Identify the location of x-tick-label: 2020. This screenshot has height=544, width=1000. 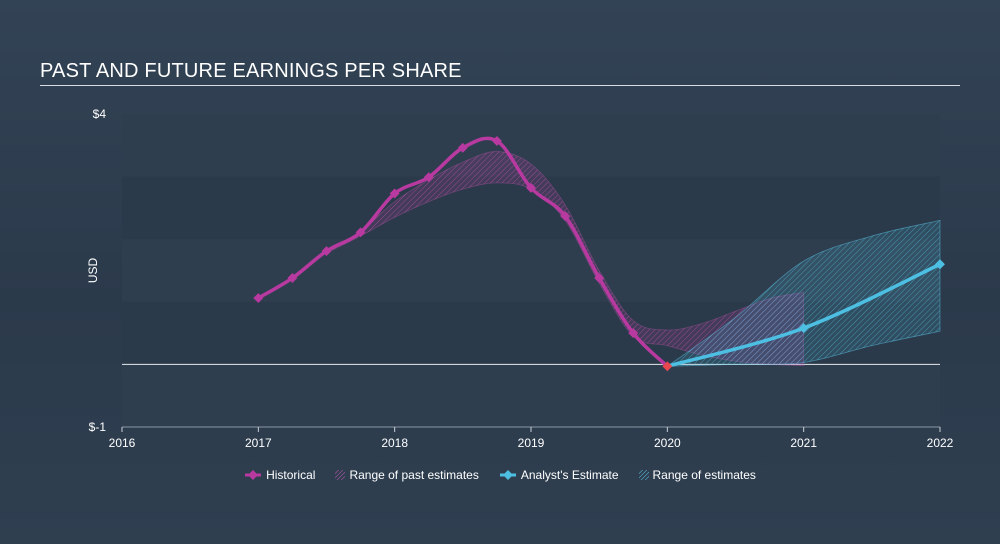
(667, 443).